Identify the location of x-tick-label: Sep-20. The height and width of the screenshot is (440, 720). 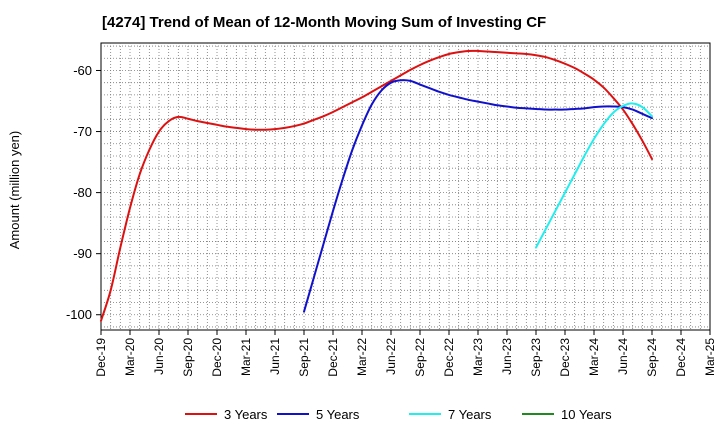
(188, 357).